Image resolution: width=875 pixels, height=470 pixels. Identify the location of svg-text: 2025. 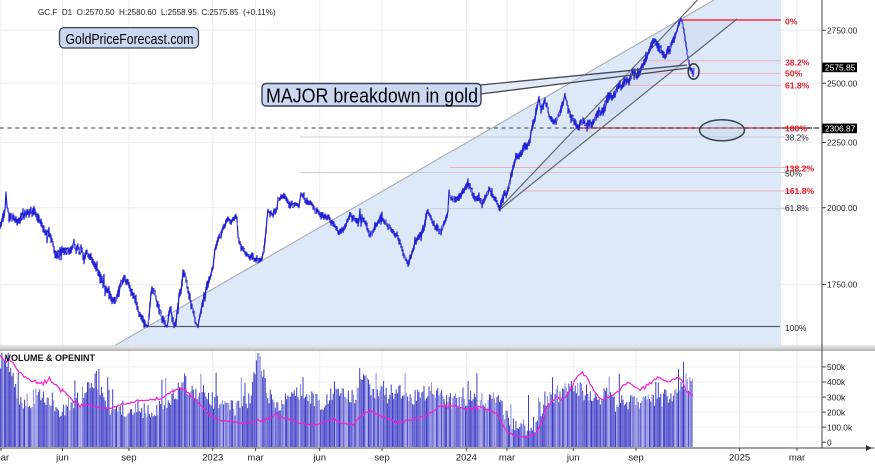
(739, 458).